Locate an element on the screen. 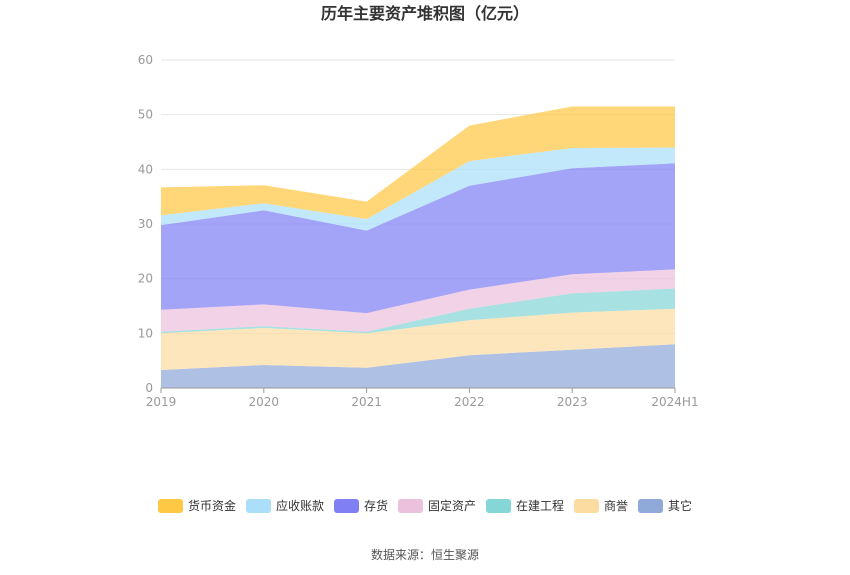 The image size is (850, 575). legend-label: 应收账款 is located at coordinates (300, 505).